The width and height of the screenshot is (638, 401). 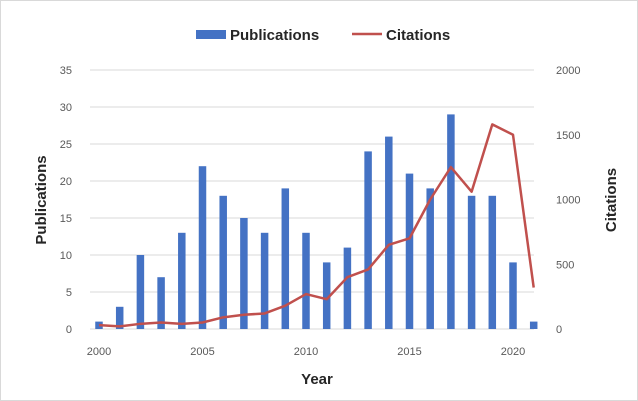 What do you see at coordinates (565, 265) in the screenshot?
I see `y-right-tick-label: 500` at bounding box center [565, 265].